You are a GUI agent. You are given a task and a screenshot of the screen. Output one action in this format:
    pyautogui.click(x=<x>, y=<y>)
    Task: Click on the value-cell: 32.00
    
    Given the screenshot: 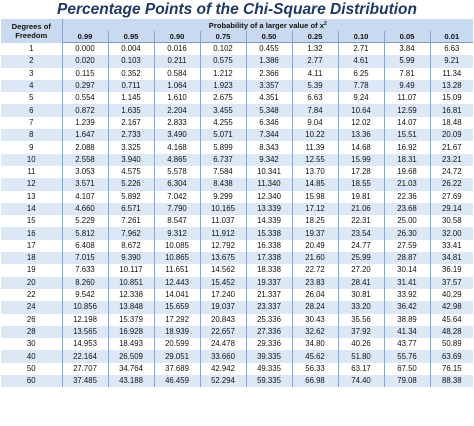 What is the action you would take?
    pyautogui.click(x=452, y=233)
    